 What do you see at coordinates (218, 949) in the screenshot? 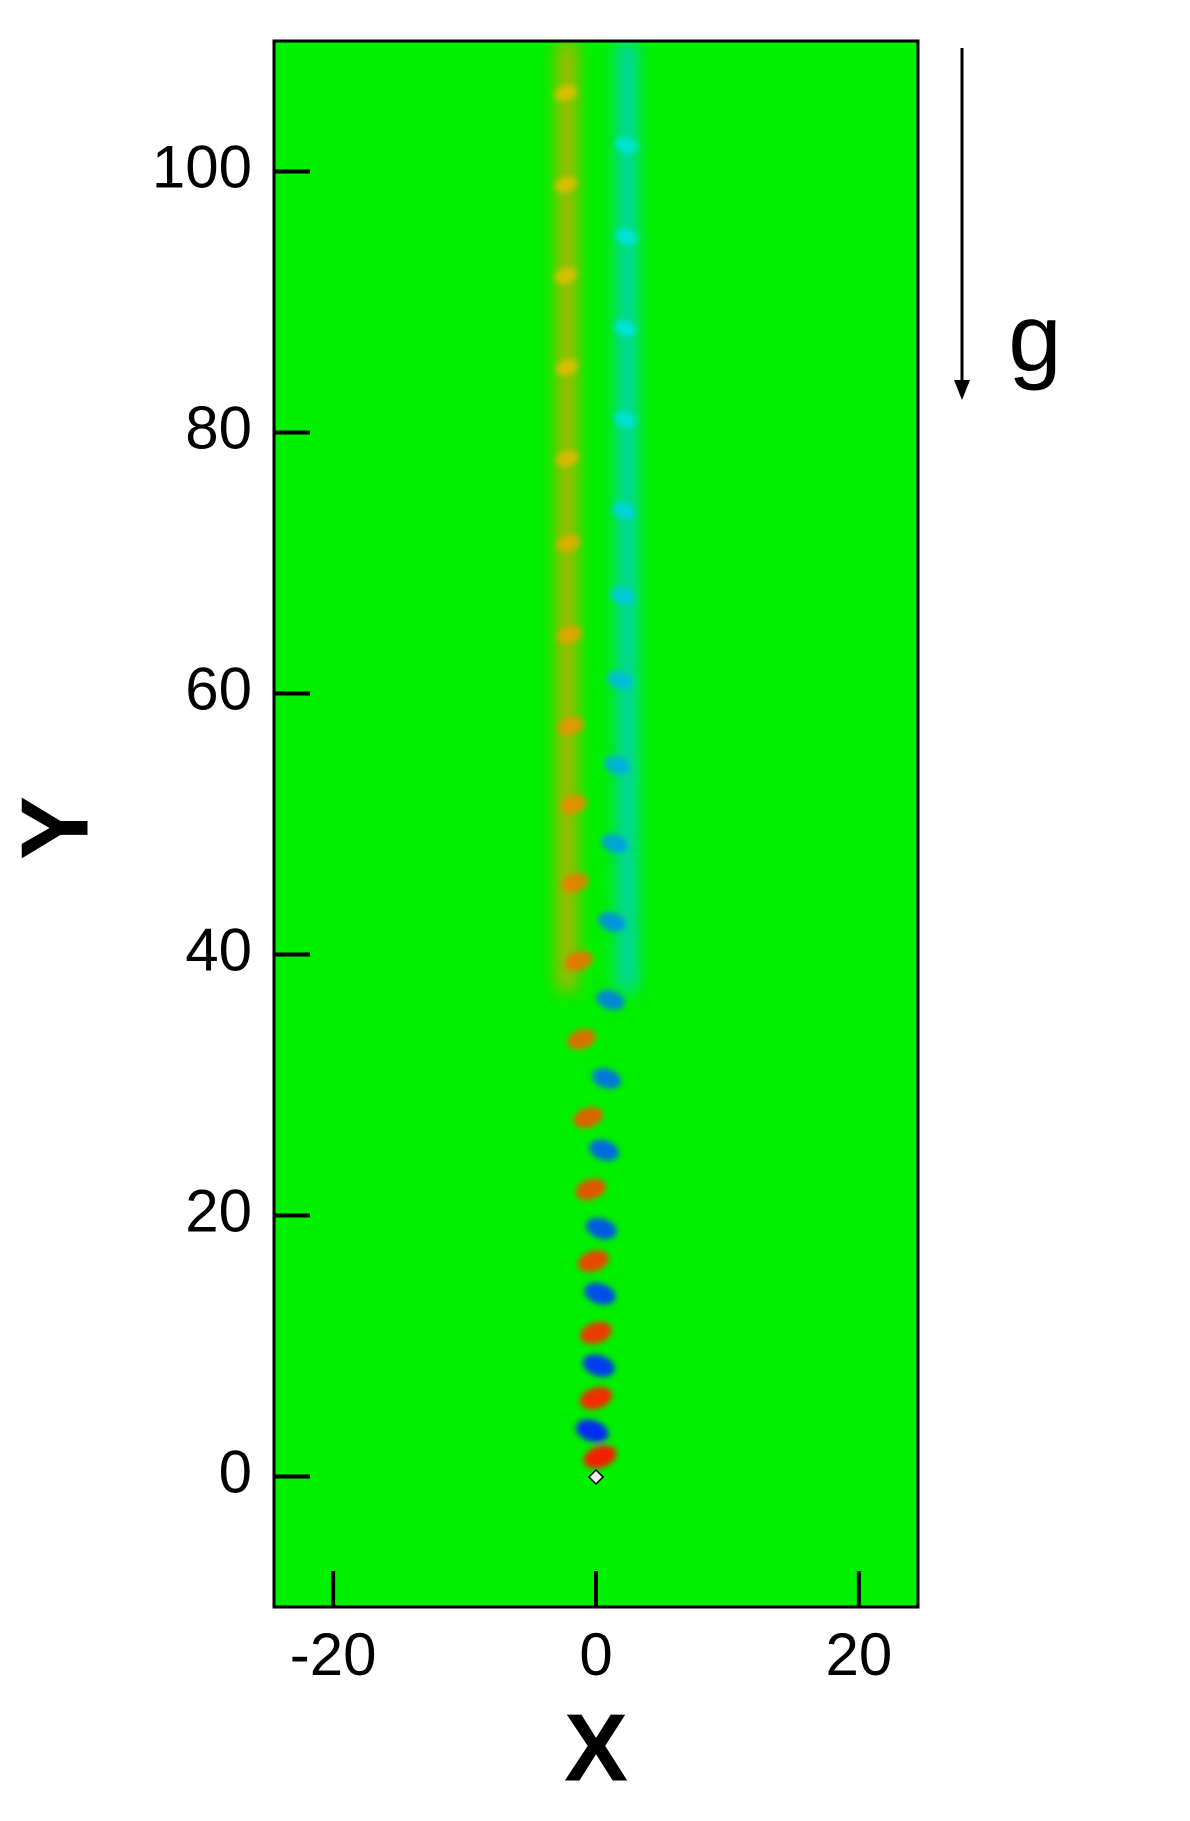
I see `y-tick-label: 40` at bounding box center [218, 949].